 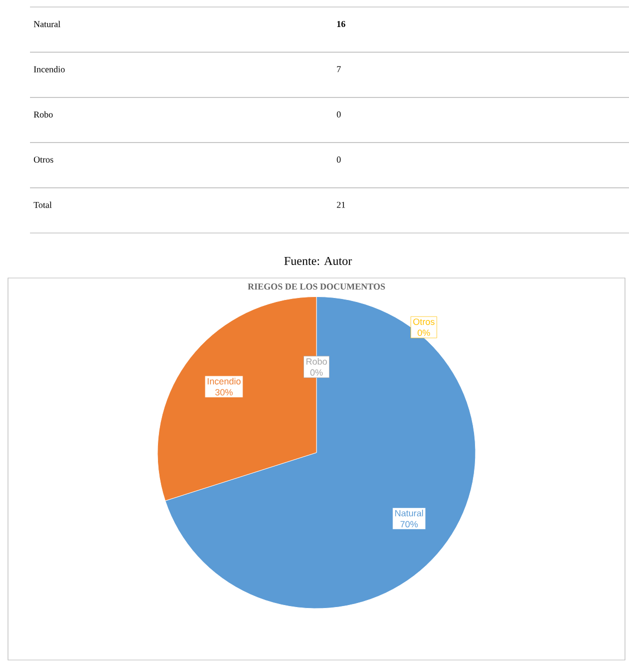 I want to click on text: Otros, so click(x=44, y=159).